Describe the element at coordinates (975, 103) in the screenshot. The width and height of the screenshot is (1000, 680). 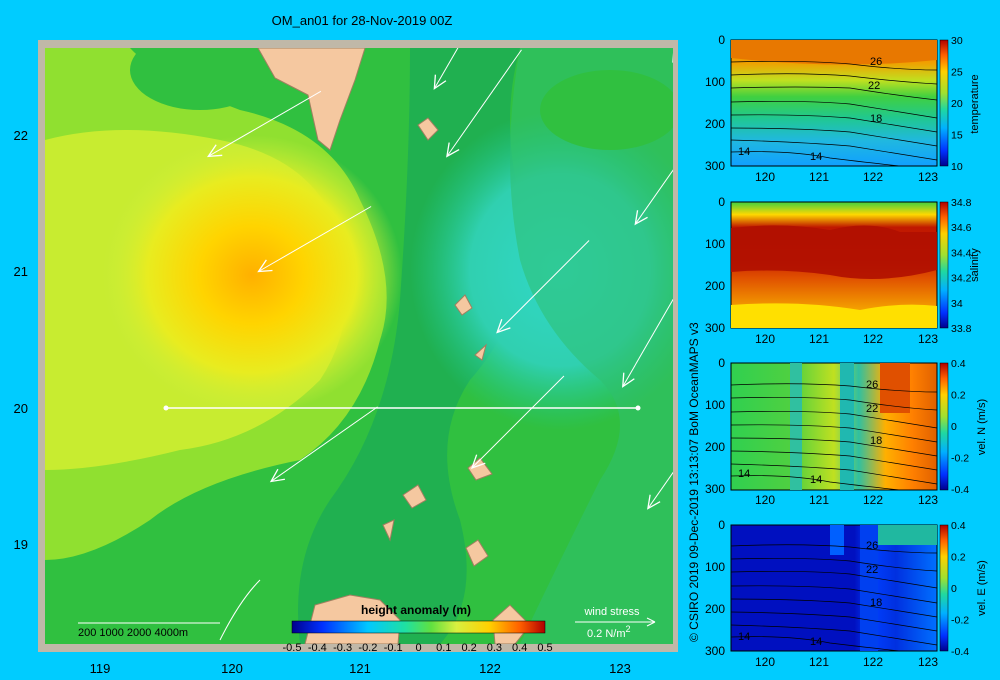
I see `temperature-label: temperature` at that location.